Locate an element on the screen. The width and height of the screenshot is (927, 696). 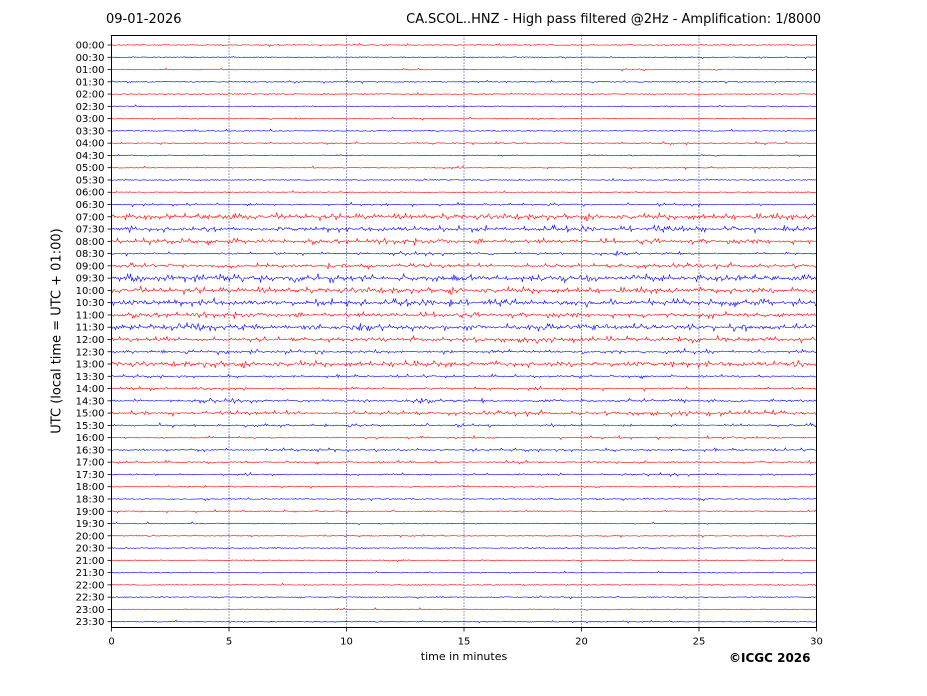
header-date: 09-01-2026 is located at coordinates (144, 19).